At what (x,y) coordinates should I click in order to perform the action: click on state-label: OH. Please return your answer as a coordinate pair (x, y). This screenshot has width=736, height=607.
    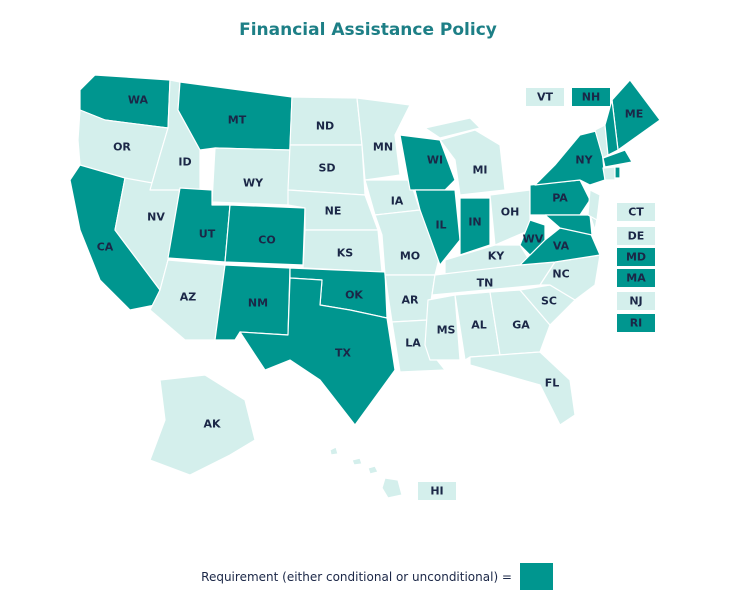
    Looking at the image, I should click on (510, 212).